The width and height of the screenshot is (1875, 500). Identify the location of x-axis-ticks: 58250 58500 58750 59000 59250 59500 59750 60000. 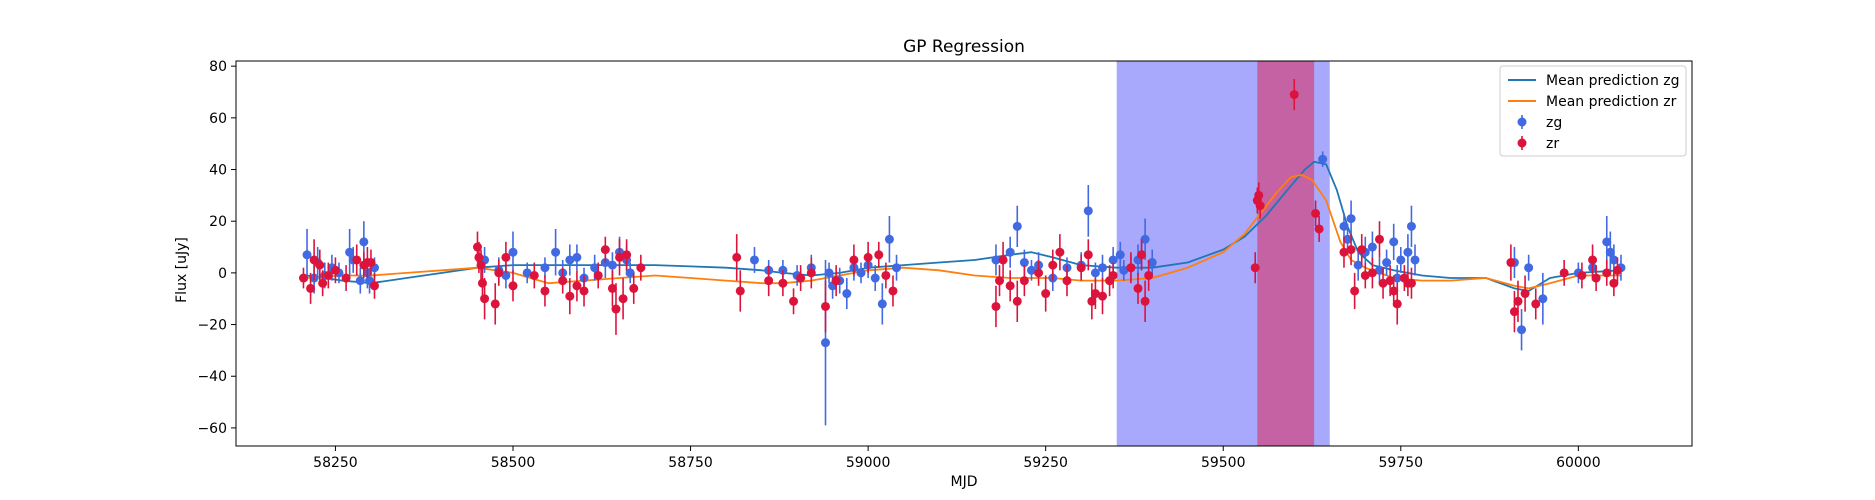
(957, 458).